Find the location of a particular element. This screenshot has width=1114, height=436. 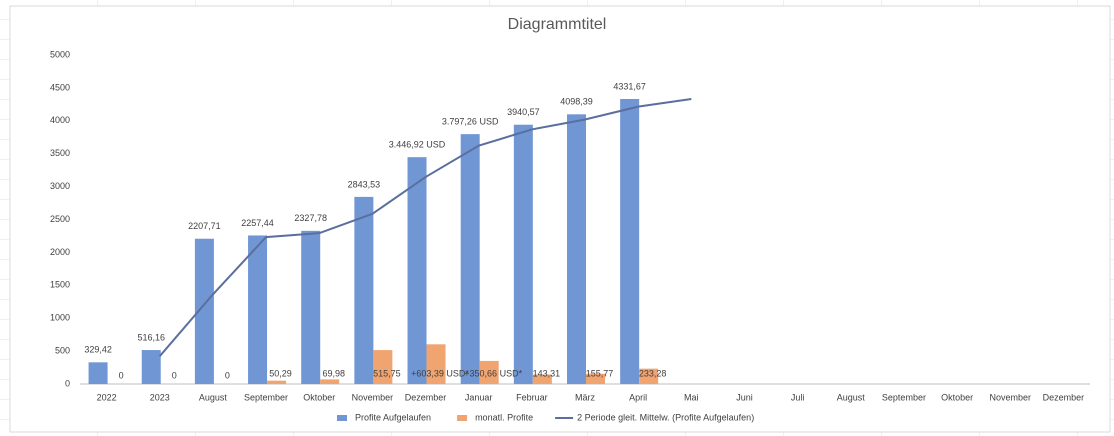

y-tick-label: 2500 is located at coordinates (60, 219).